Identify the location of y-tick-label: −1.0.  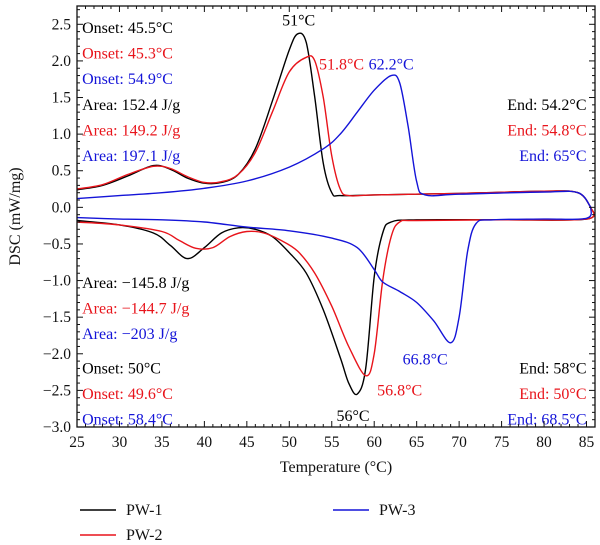
(57, 281).